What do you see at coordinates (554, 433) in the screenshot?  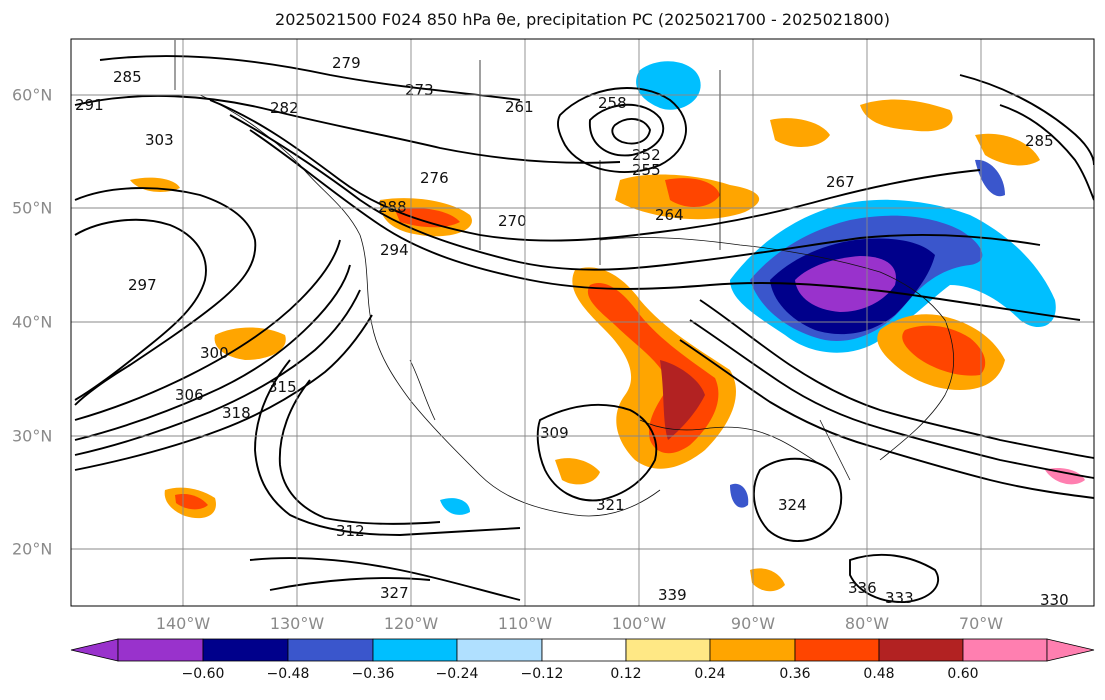 I see `contour-label: 309` at bounding box center [554, 433].